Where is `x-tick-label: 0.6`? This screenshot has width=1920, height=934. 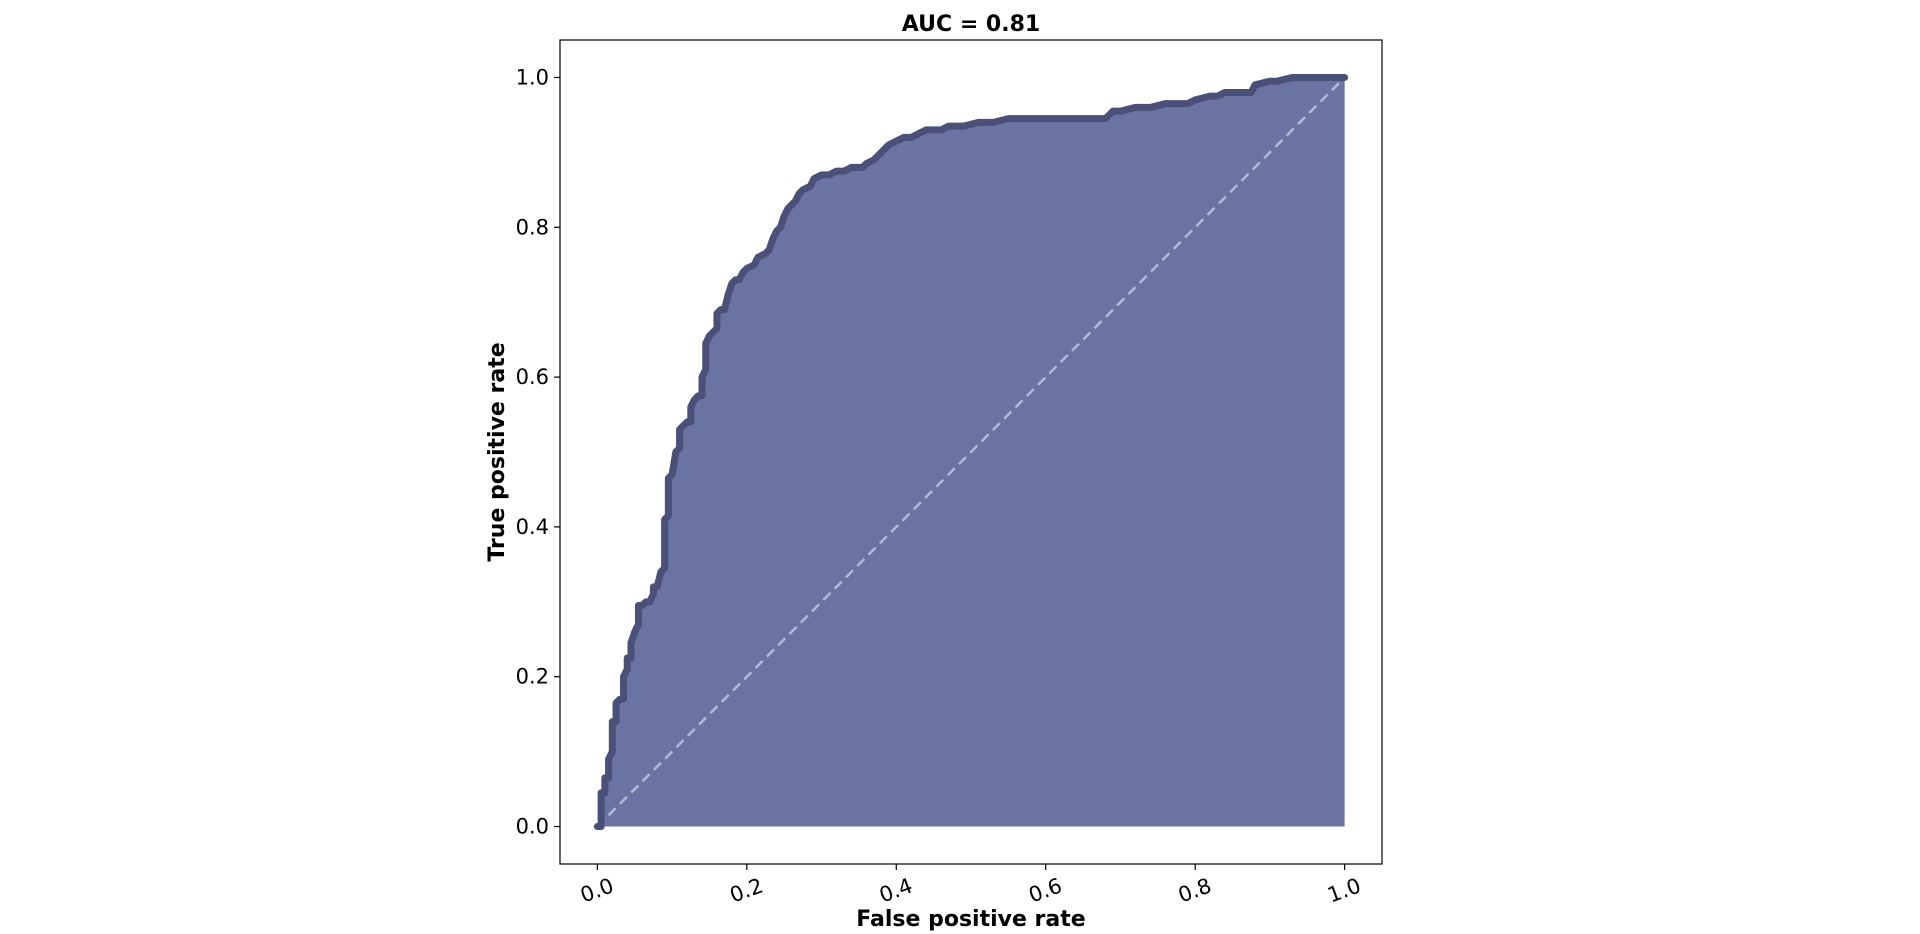
x-tick-label: 0.6 is located at coordinates (1046, 890).